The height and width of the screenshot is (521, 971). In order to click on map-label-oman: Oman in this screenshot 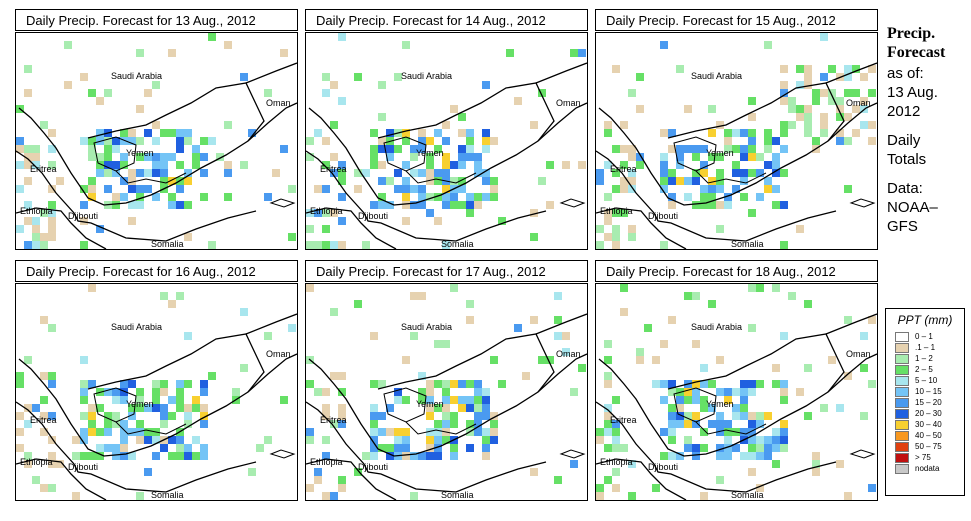, I will do `click(568, 103)`.